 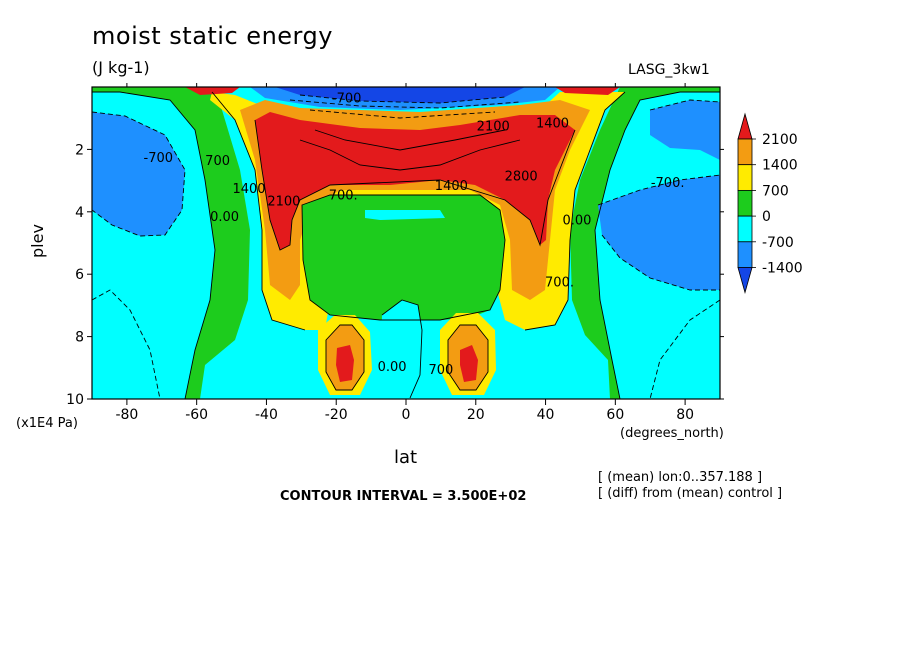 What do you see at coordinates (668, 183) in the screenshot?
I see `contour-label: -700.` at bounding box center [668, 183].